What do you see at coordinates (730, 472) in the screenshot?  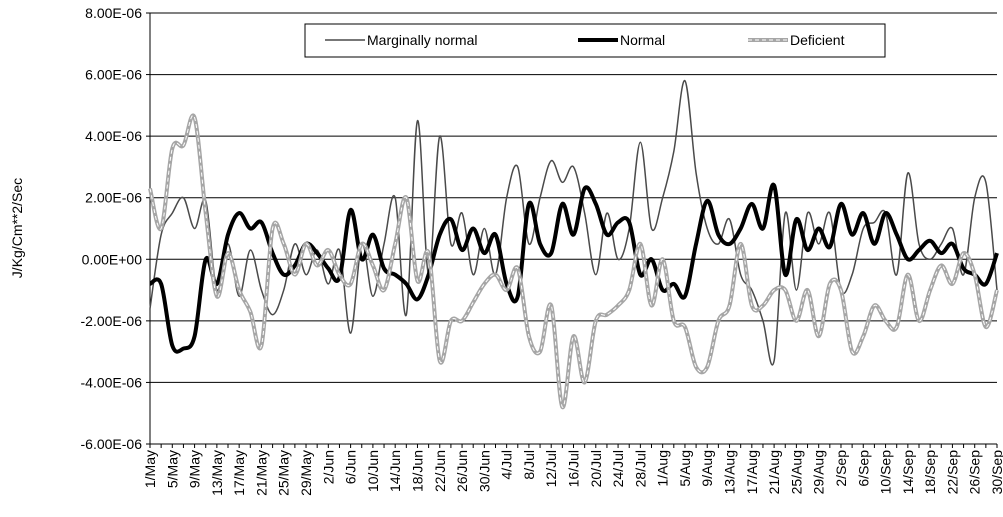 I see `x-tick-label: 13/Aug` at bounding box center [730, 472].